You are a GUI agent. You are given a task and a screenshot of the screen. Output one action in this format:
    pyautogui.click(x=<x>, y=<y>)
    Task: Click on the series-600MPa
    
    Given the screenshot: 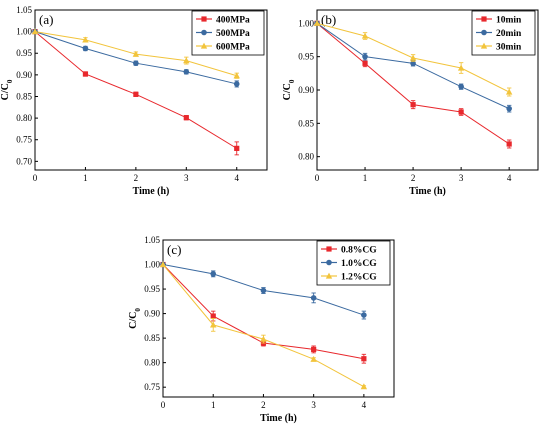 What is the action you would take?
    pyautogui.click(x=135, y=53)
    